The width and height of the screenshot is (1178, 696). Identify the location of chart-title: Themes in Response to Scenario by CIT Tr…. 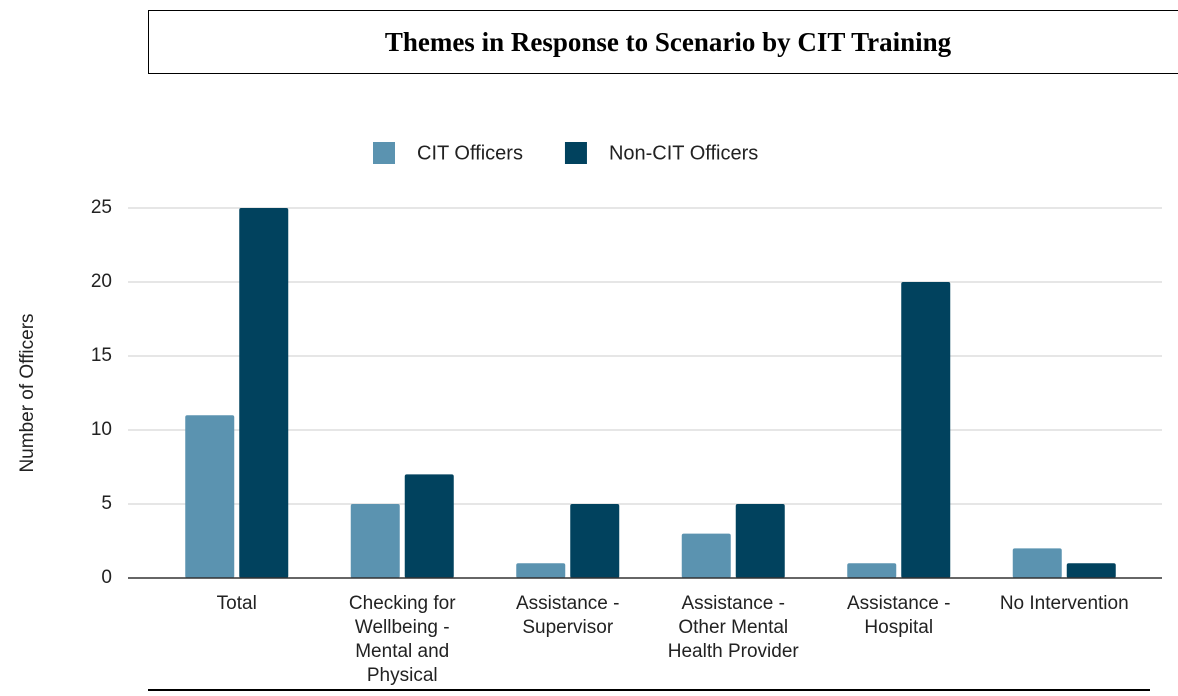
(663, 42).